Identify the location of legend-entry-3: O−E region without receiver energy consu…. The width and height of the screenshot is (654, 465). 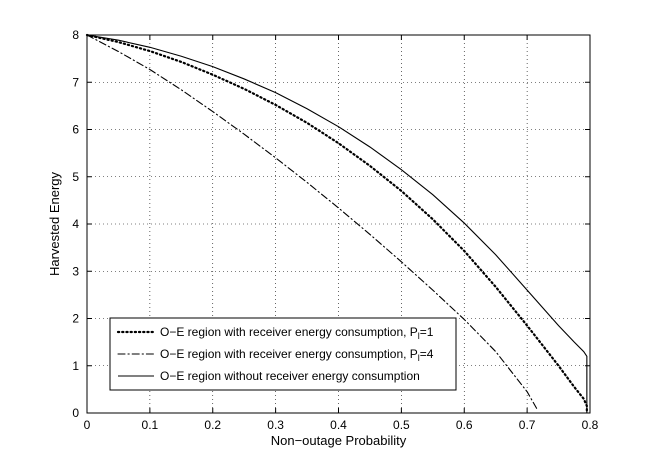
(269, 376).